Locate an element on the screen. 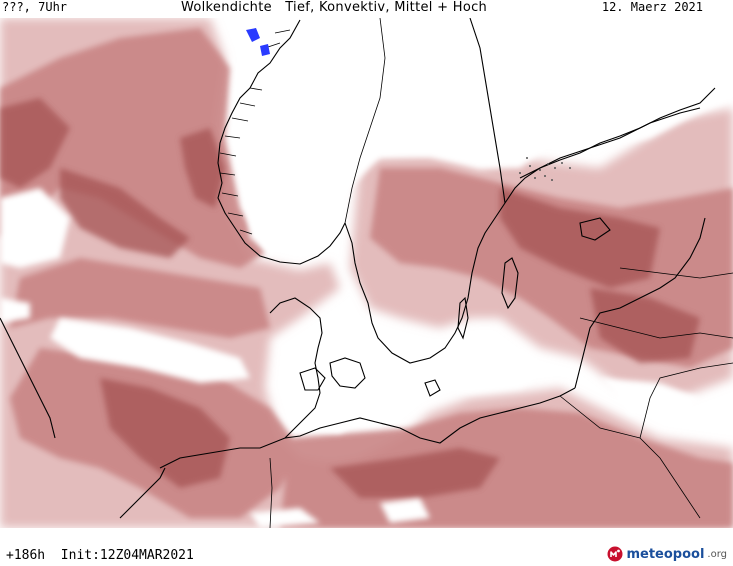 This screenshot has height=566, width=733. fjord-detail is located at coordinates (255, 132).